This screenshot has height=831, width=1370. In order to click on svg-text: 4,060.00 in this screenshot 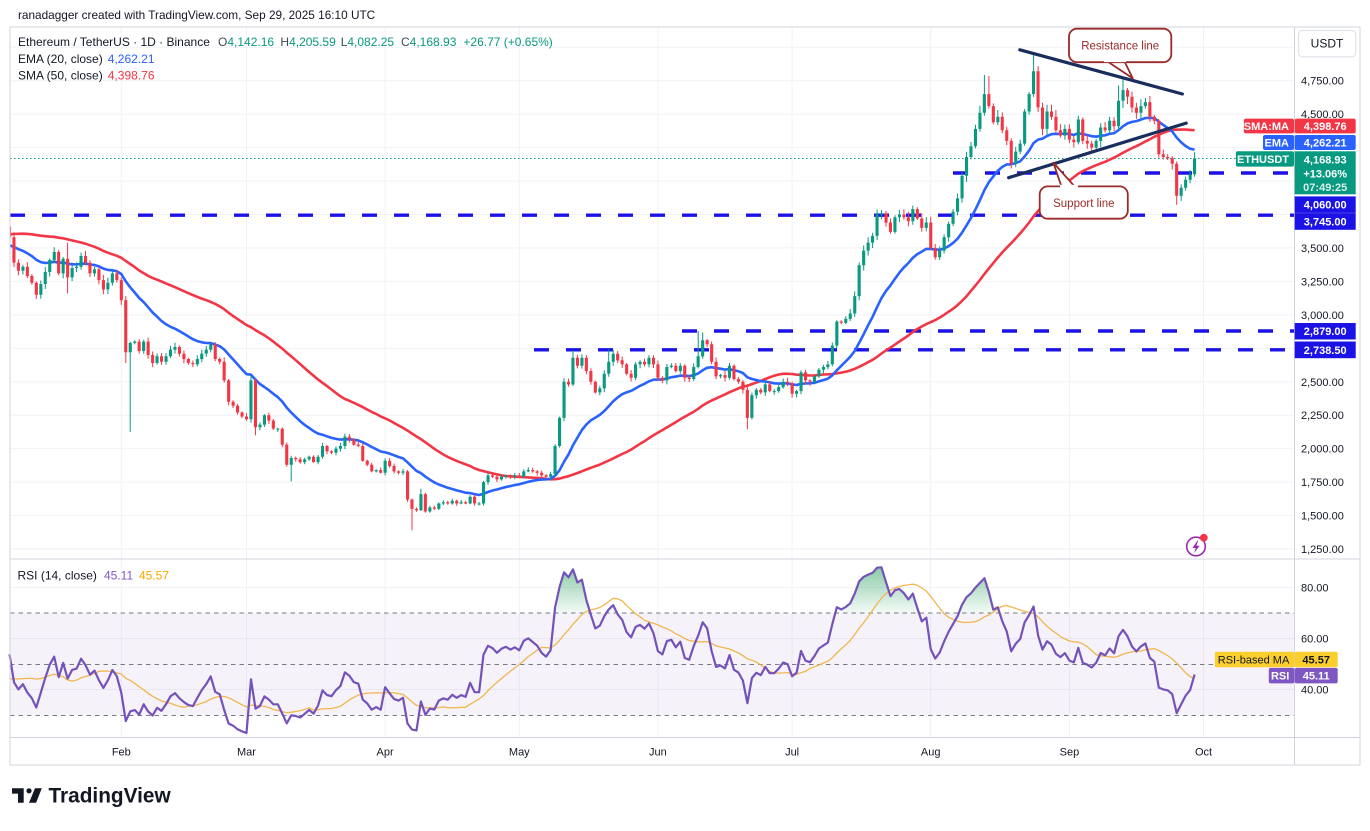, I will do `click(1325, 206)`.